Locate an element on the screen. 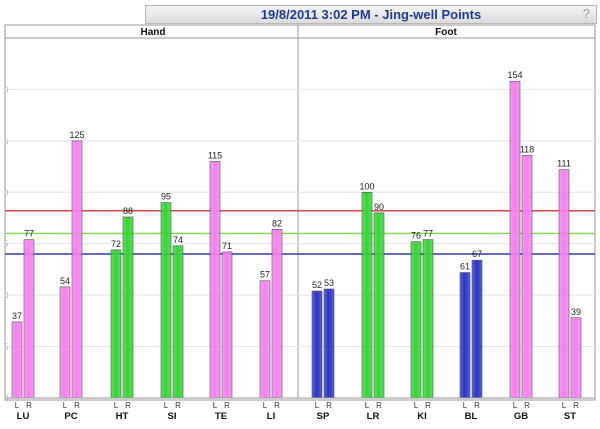 The width and height of the screenshot is (600, 429). bar-bl-r is located at coordinates (477, 329).